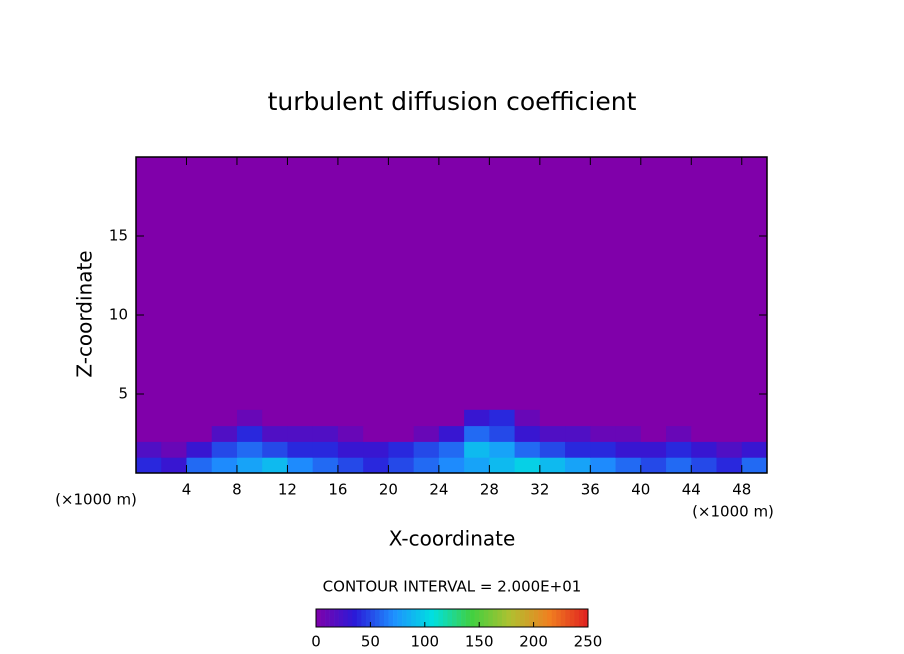 Image resolution: width=904 pixels, height=654 pixels. What do you see at coordinates (287, 490) in the screenshot?
I see `x-tick-label: 12` at bounding box center [287, 490].